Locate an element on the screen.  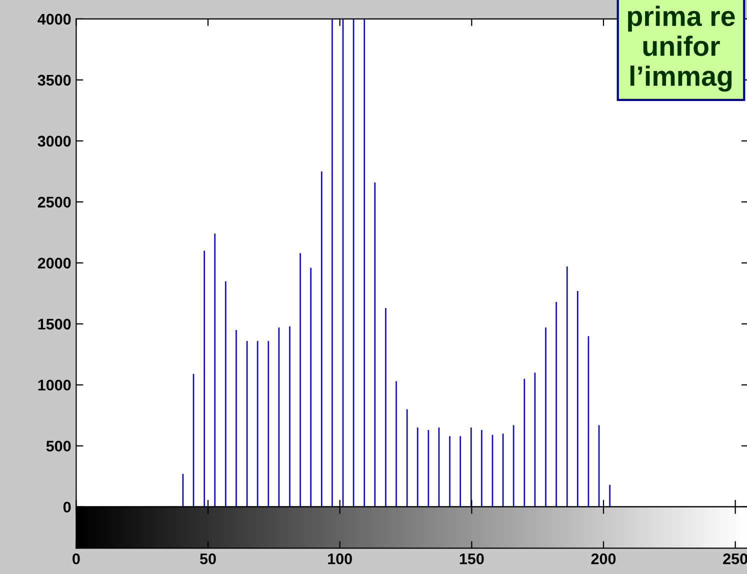
x-tick-label: 0 is located at coordinates (76, 558).